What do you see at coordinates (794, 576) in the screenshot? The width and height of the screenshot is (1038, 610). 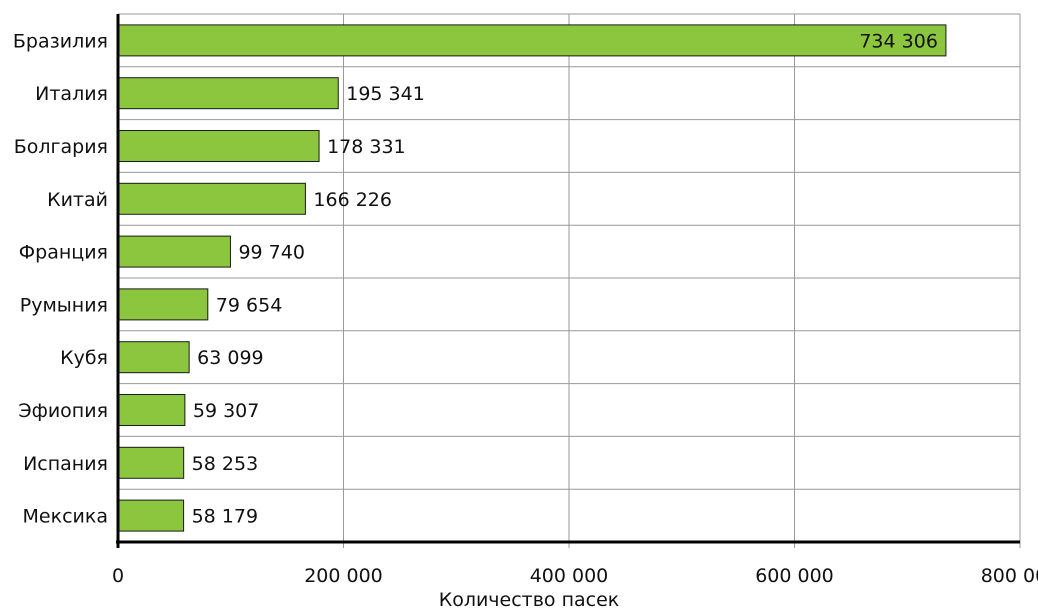 I see `x-tick-label: 600 000` at bounding box center [794, 576].